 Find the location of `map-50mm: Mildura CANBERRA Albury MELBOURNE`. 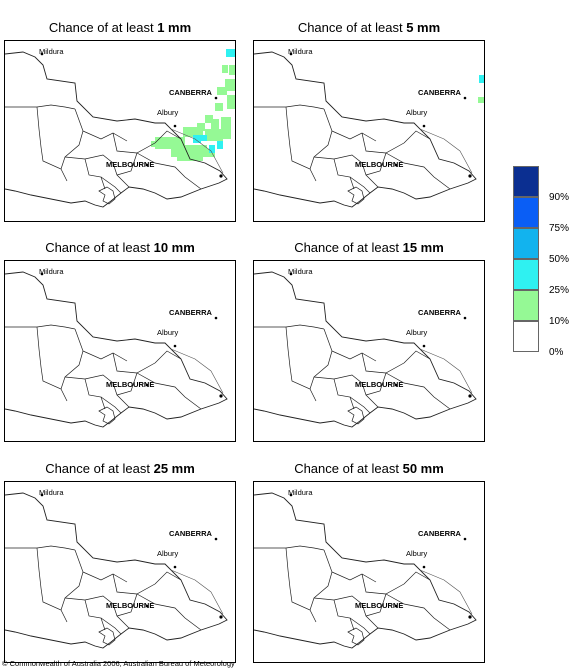

map-50mm: Mildura CANBERRA Albury MELBOURNE is located at coordinates (369, 572).